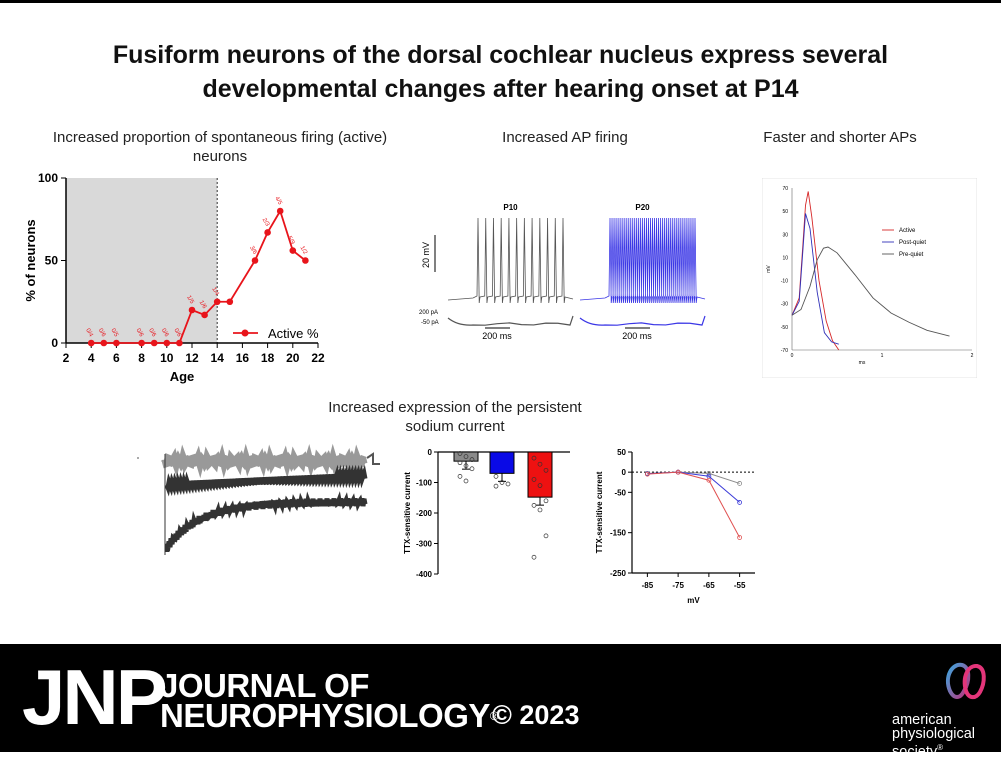 The height and width of the screenshot is (760, 1001). What do you see at coordinates (510, 207) in the screenshot?
I see `panel-label: P10` at bounding box center [510, 207].